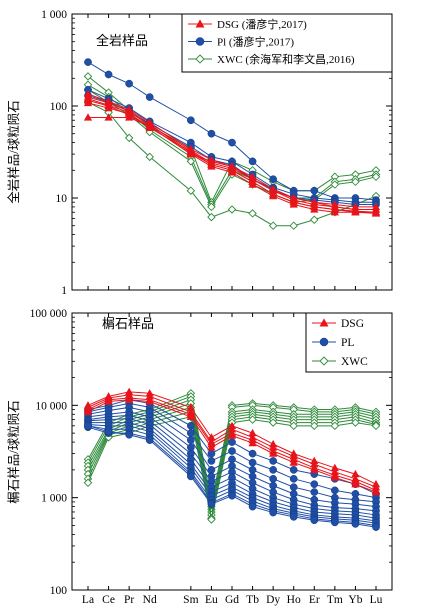  What do you see at coordinates (255, 42) in the screenshot?
I see `legend-label: Pl (潘彦宁,2017)` at bounding box center [255, 42].